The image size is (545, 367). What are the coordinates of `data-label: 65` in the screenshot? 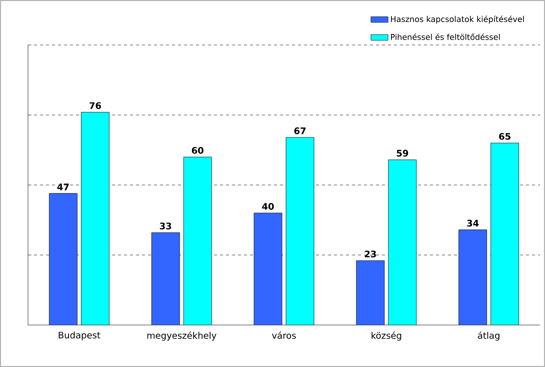 It's located at (504, 136).